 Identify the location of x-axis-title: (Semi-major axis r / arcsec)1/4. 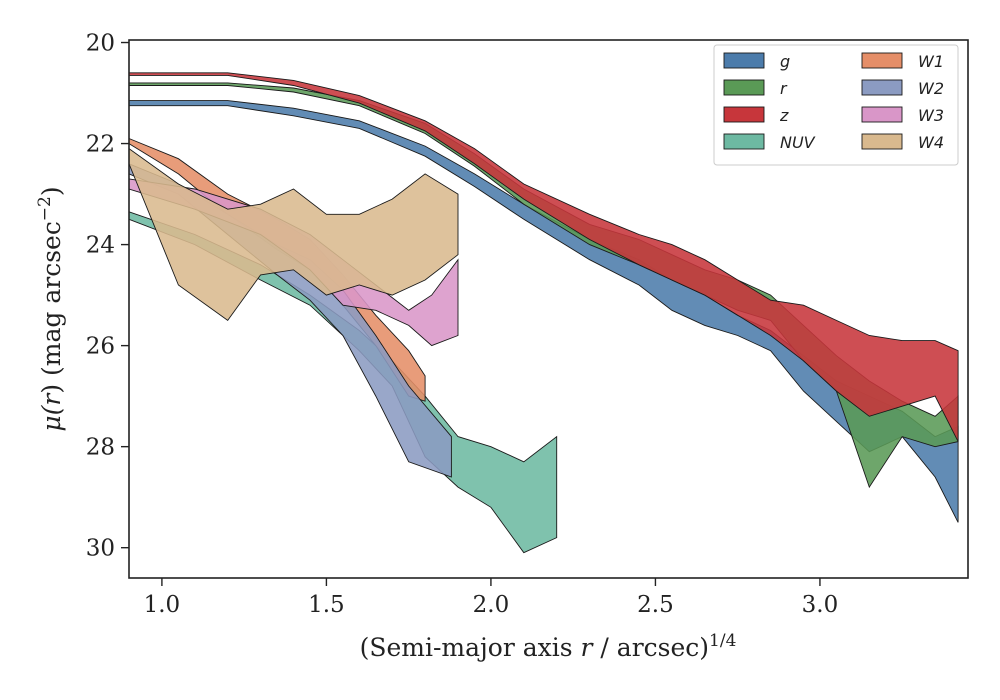
(548, 646).